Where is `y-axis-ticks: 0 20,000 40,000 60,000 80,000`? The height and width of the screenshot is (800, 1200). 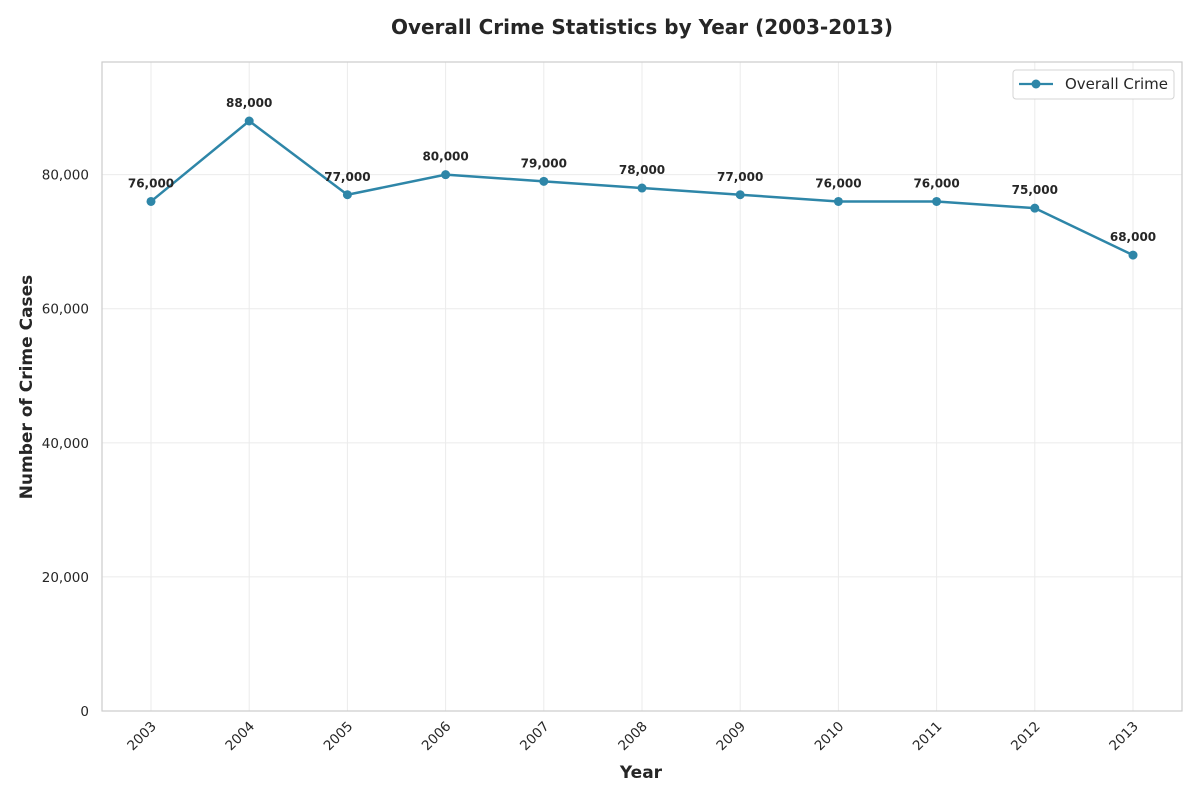
y-axis-ticks: 0 20,000 40,000 60,000 80,000 is located at coordinates (65, 444).